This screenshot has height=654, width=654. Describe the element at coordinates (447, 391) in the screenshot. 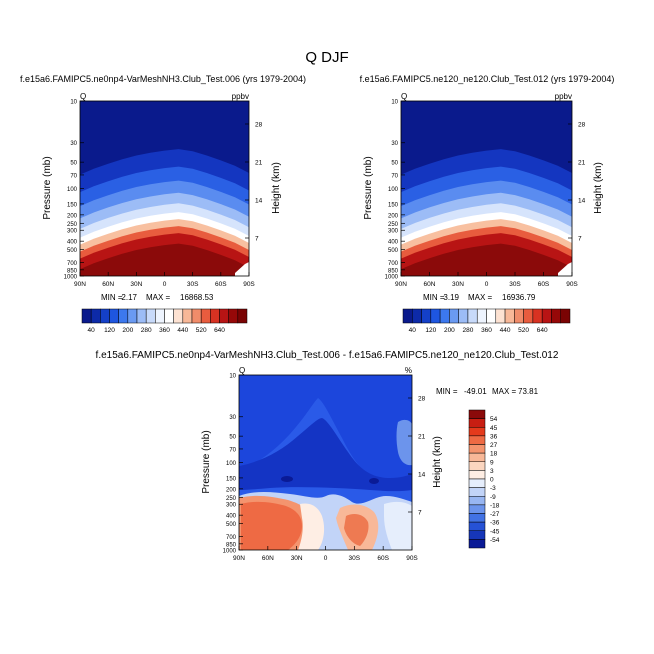

I see `panel-3-min-label: MIN =` at that location.